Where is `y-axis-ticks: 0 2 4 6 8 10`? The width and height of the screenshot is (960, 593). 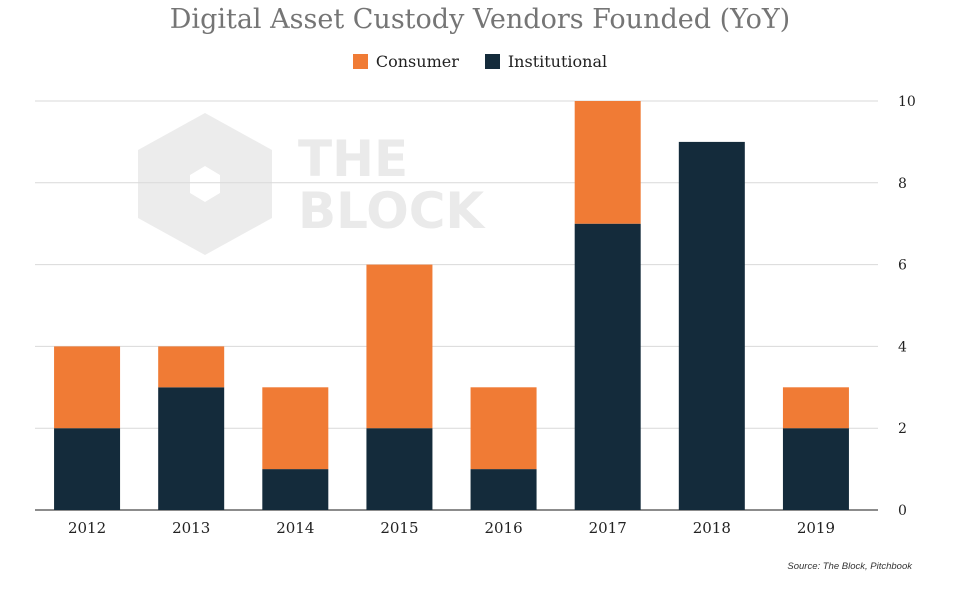
y-axis-ticks: 0 2 4 6 8 10 is located at coordinates (907, 306).